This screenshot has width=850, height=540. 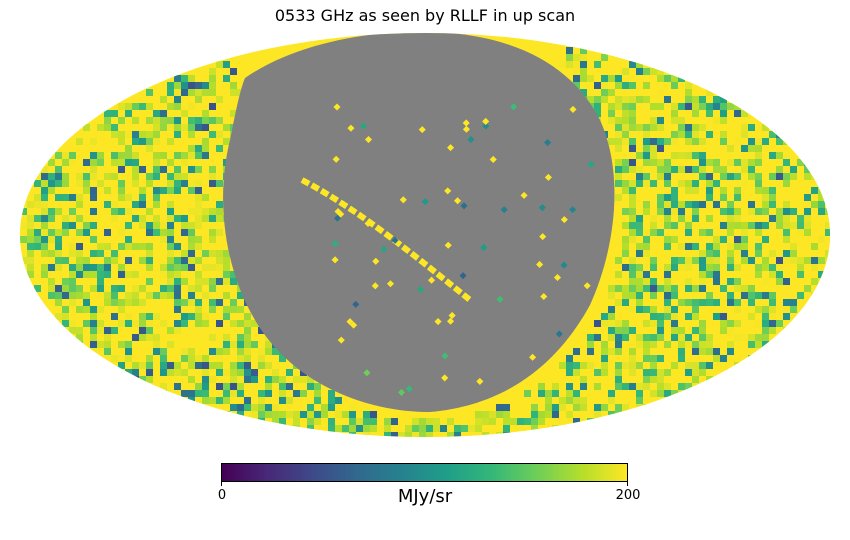 What do you see at coordinates (424, 472) in the screenshot?
I see `colorbar` at bounding box center [424, 472].